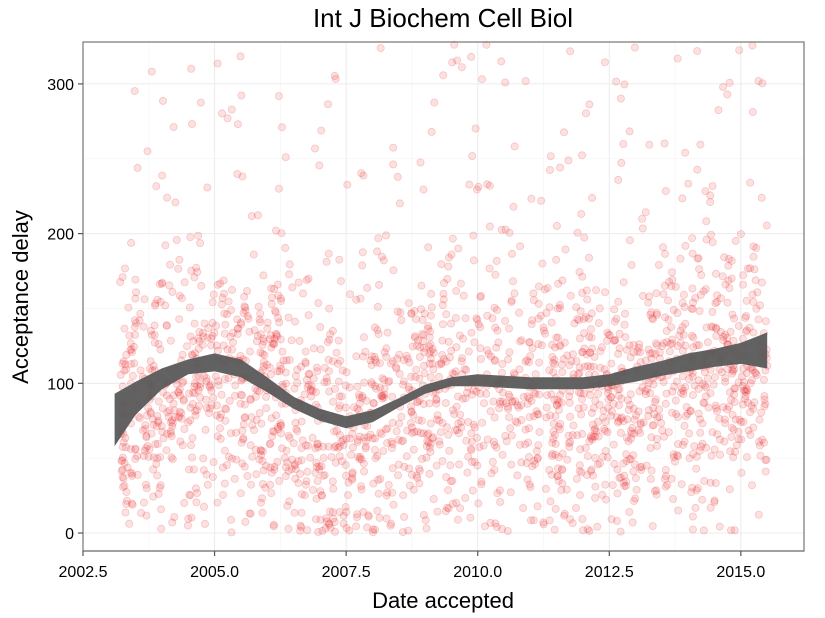 Image resolution: width=825 pixels, height=618 pixels. What do you see at coordinates (740, 572) in the screenshot?
I see `x-tick-label: 2015.0` at bounding box center [740, 572].